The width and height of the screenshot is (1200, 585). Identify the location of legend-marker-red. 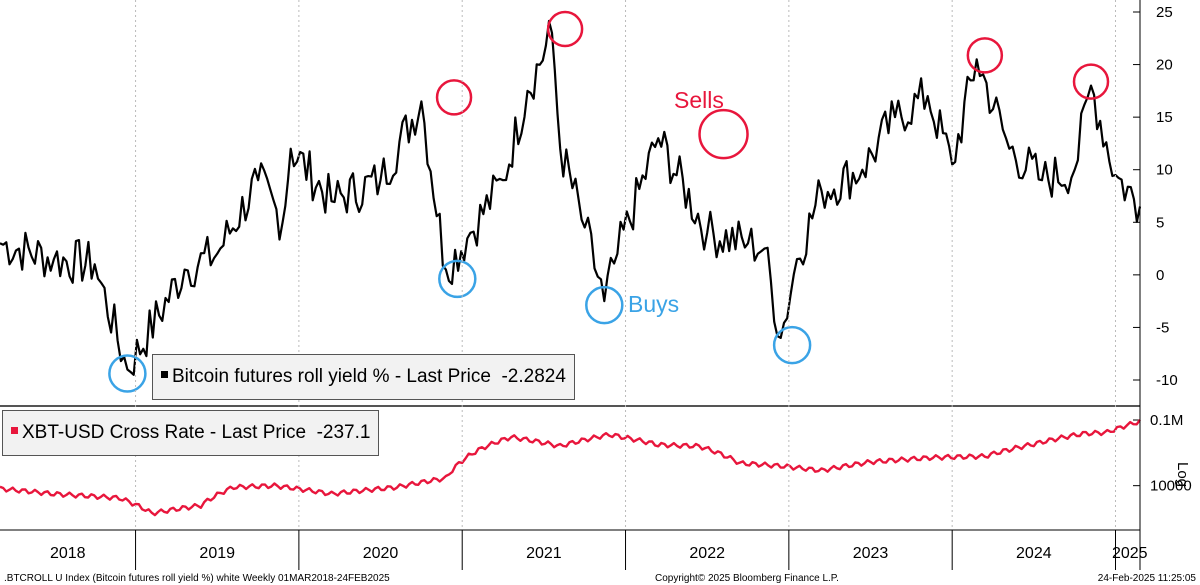
(14, 431).